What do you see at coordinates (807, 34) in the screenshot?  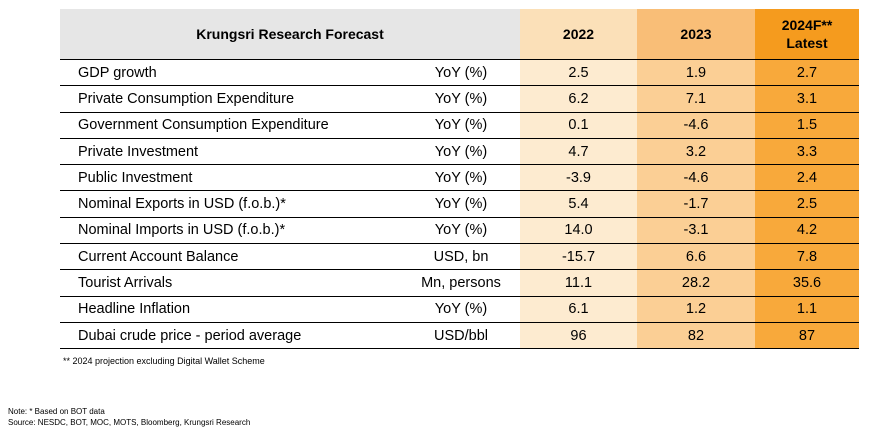 I see `header-2024: 2024F** Latest` at bounding box center [807, 34].